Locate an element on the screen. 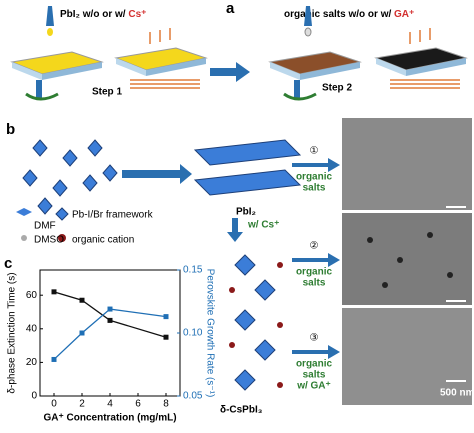 The image size is (474, 433). label: PbI₂ is located at coordinates (246, 212).